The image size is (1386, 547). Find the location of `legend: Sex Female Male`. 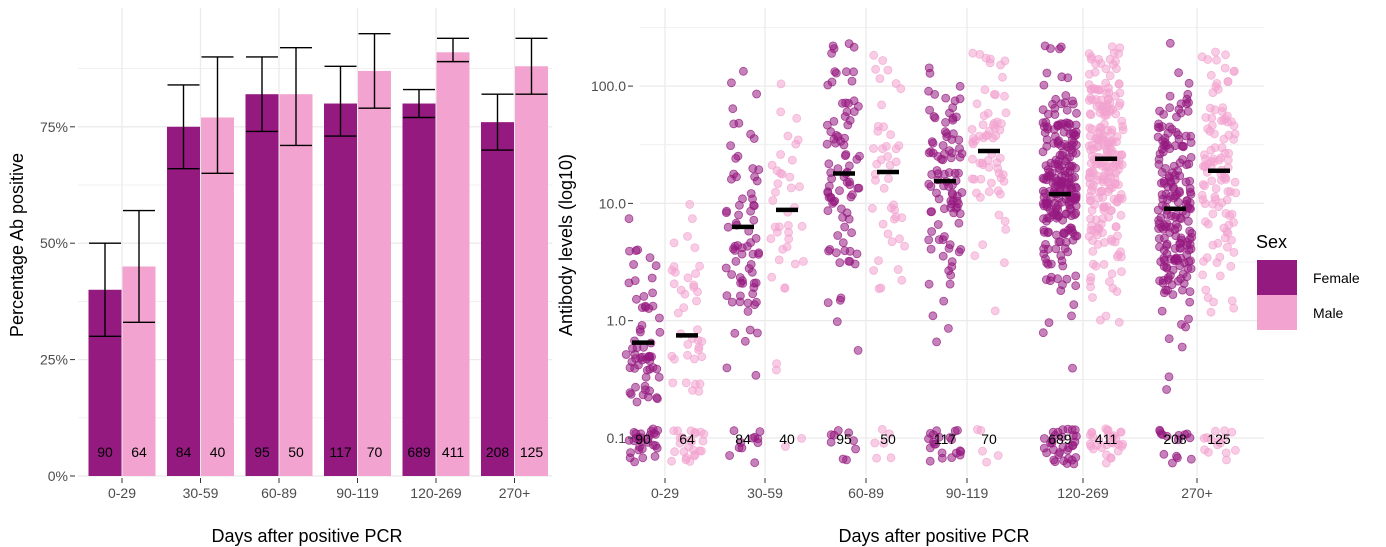

legend: Sex Female Male is located at coordinates (1308, 281).